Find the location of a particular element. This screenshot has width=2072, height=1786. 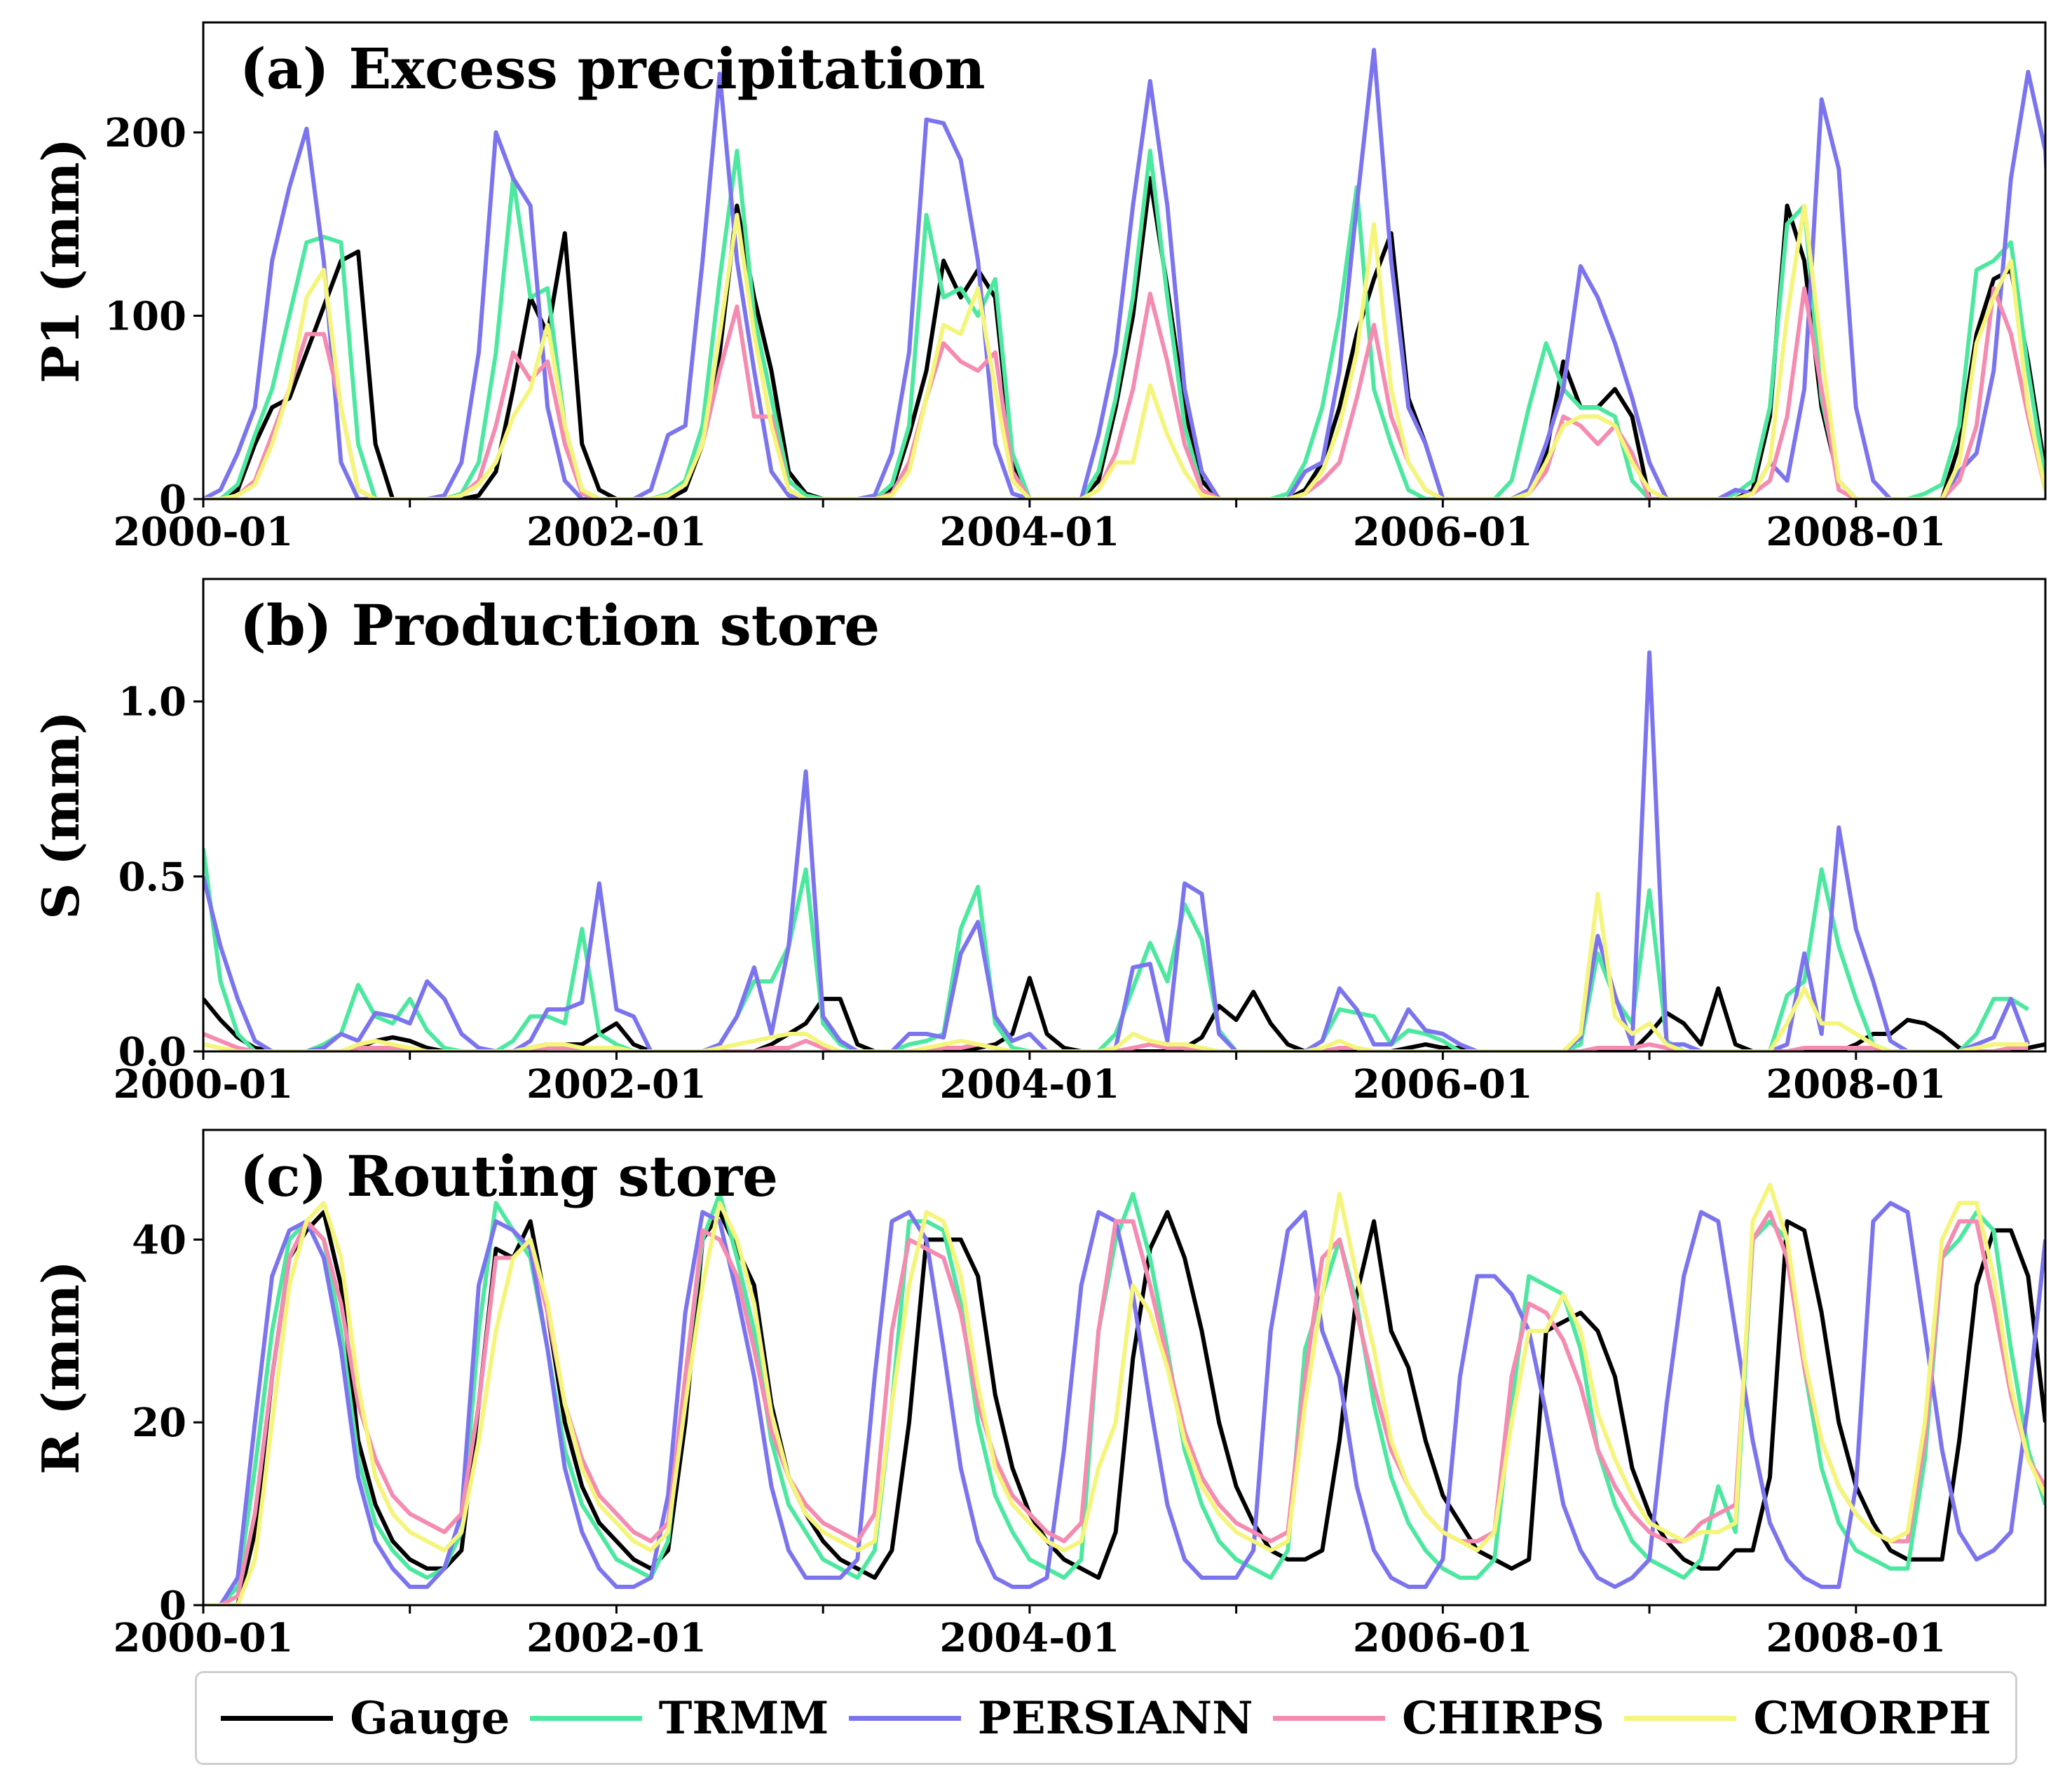

legend-label-chirps: CHIRPS is located at coordinates (1503, 1718).